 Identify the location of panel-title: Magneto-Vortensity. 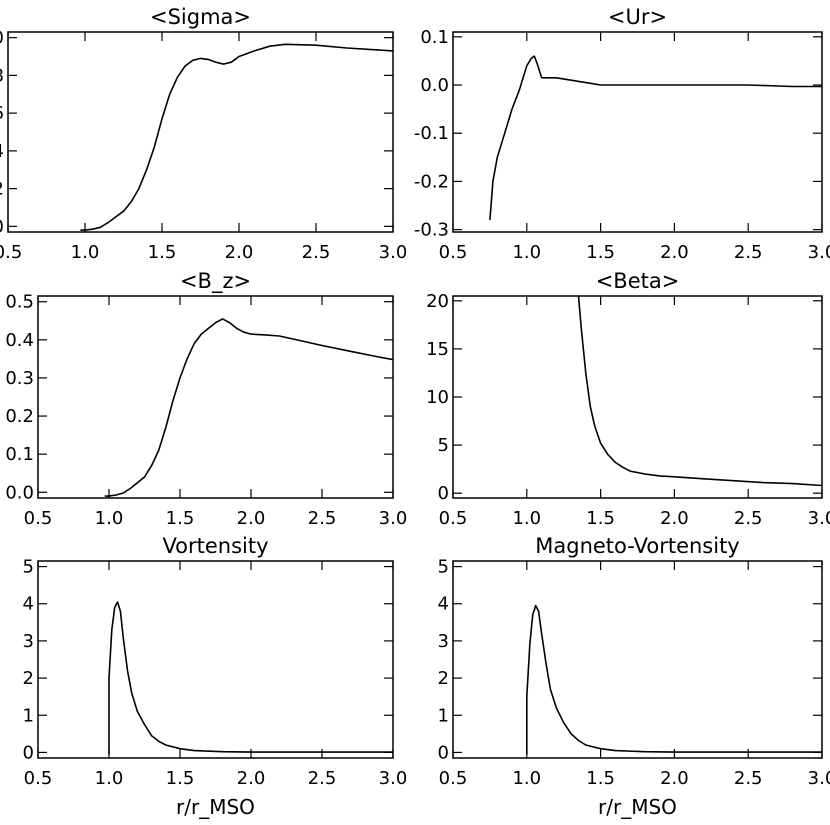
(637, 546).